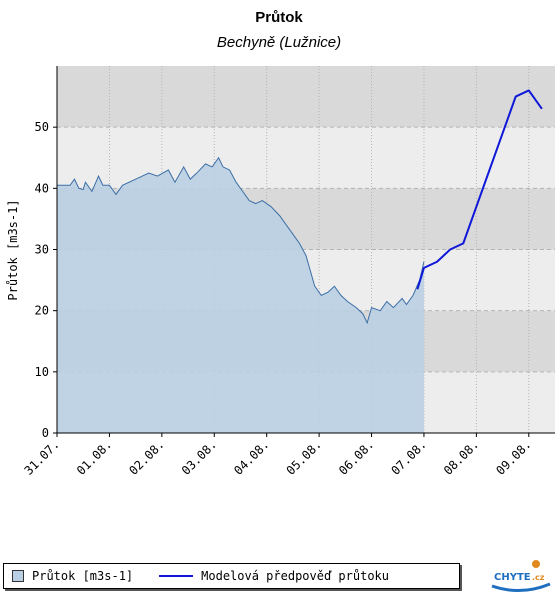  I want to click on x-tick-label: 01.08., so click(94, 457).